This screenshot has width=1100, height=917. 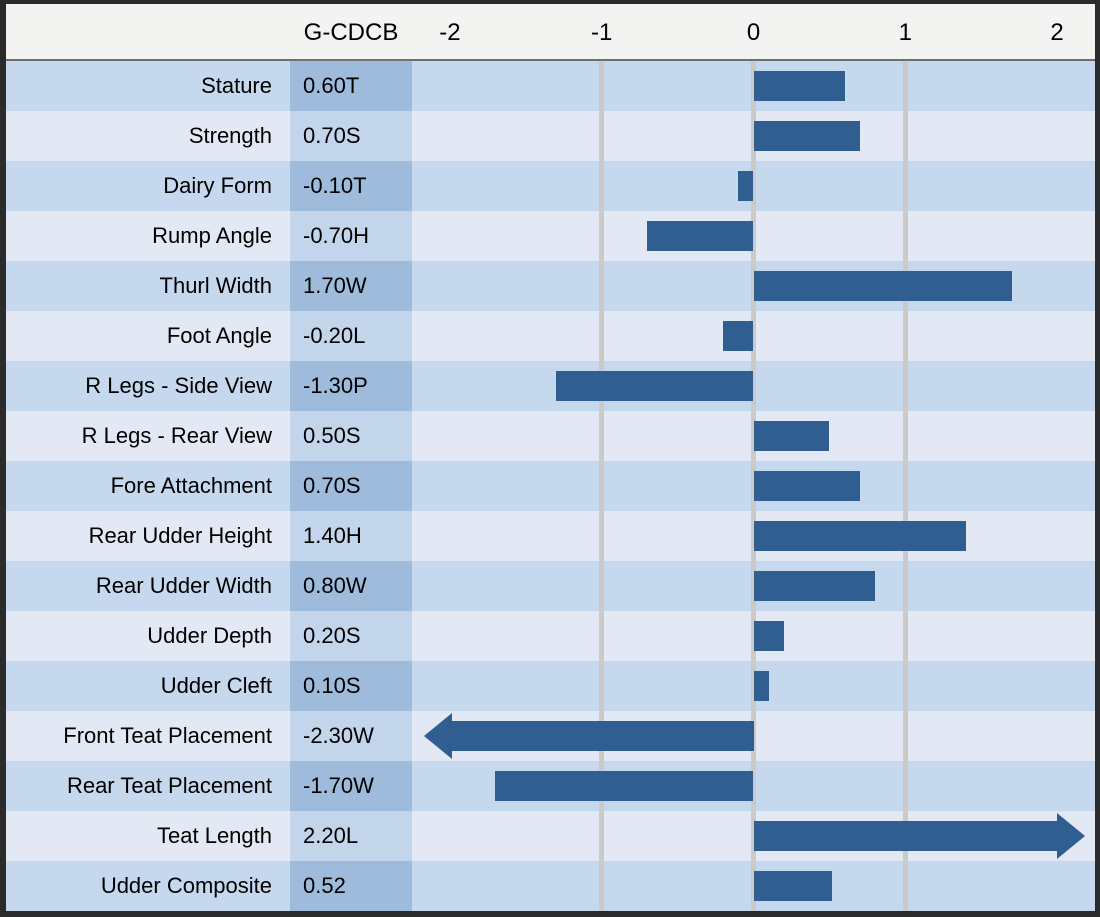 What do you see at coordinates (550, 336) in the screenshot?
I see `table-row: Foot Angle -0.20L` at bounding box center [550, 336].